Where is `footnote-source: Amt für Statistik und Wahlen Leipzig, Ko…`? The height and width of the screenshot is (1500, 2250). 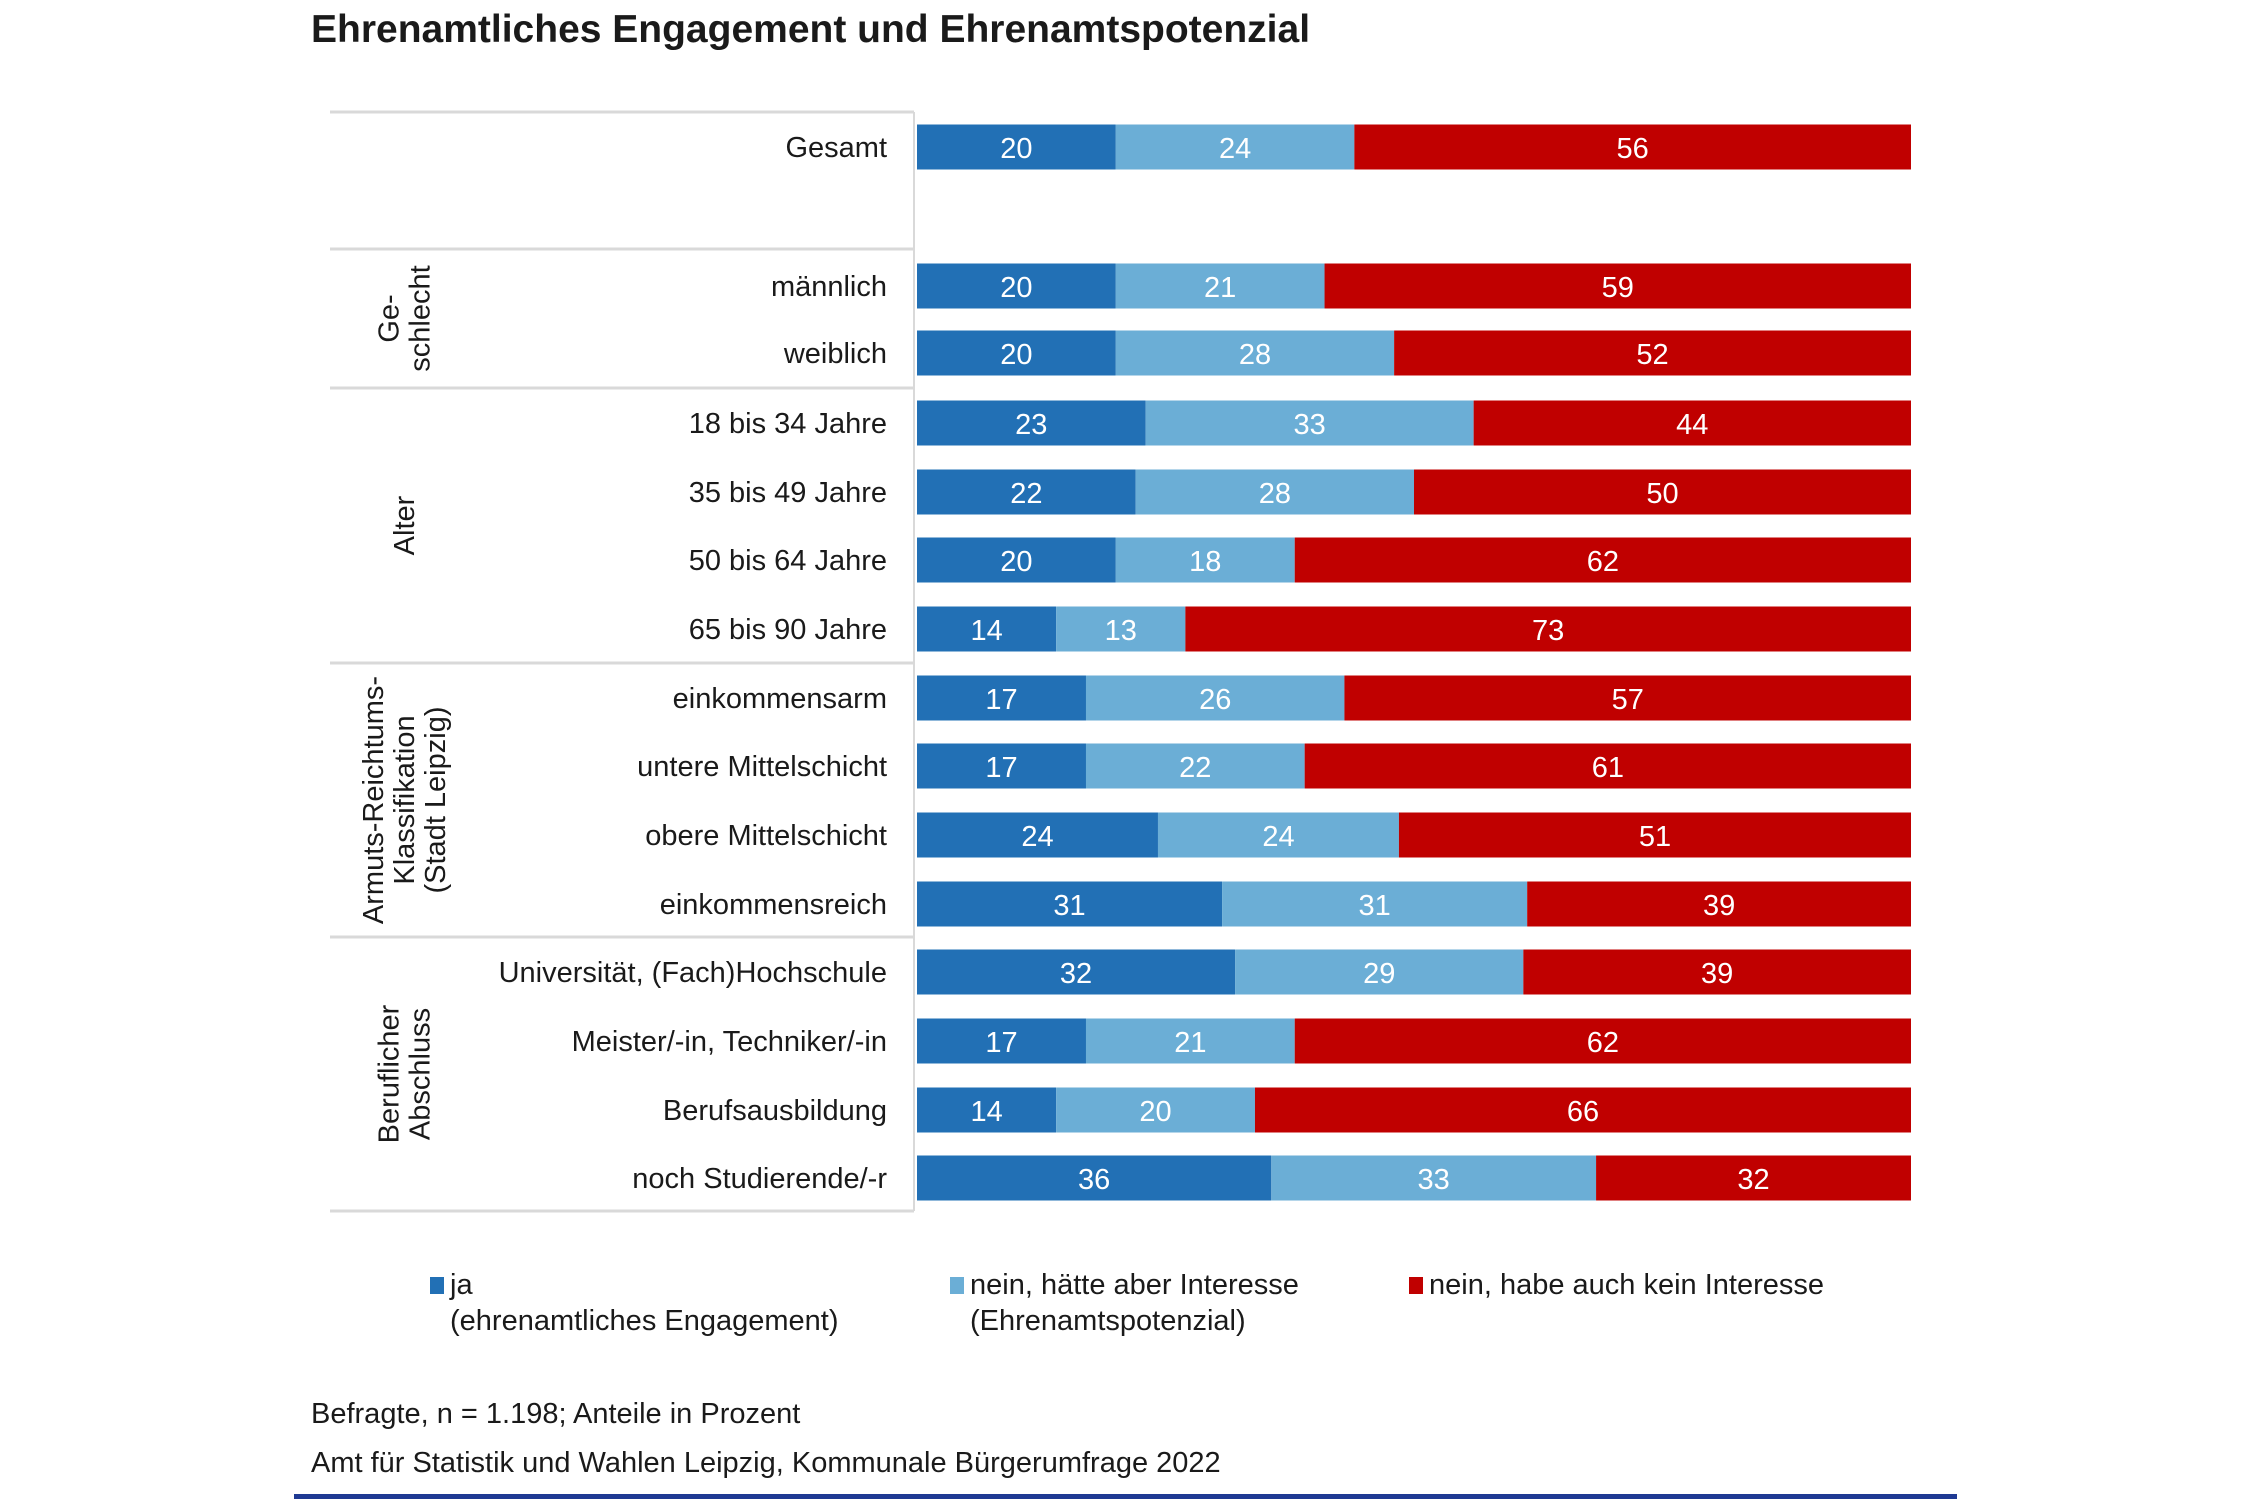 footnote-source: Amt für Statistik und Wahlen Leipzig, Ko… is located at coordinates (766, 1463).